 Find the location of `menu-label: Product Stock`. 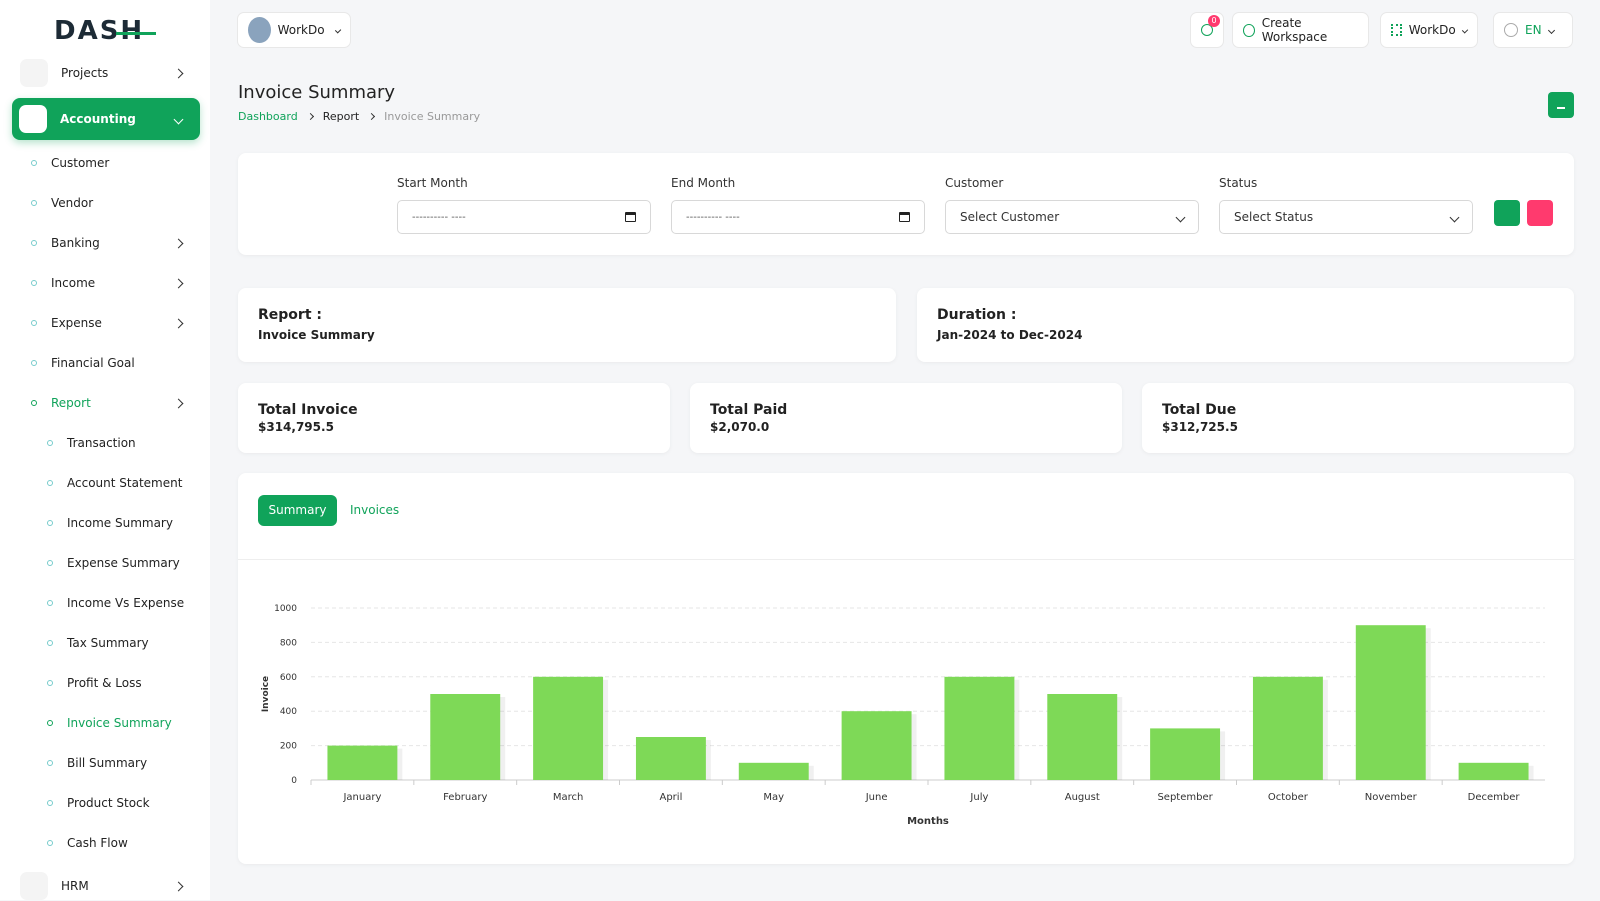

menu-label: Product Stock is located at coordinates (108, 803).